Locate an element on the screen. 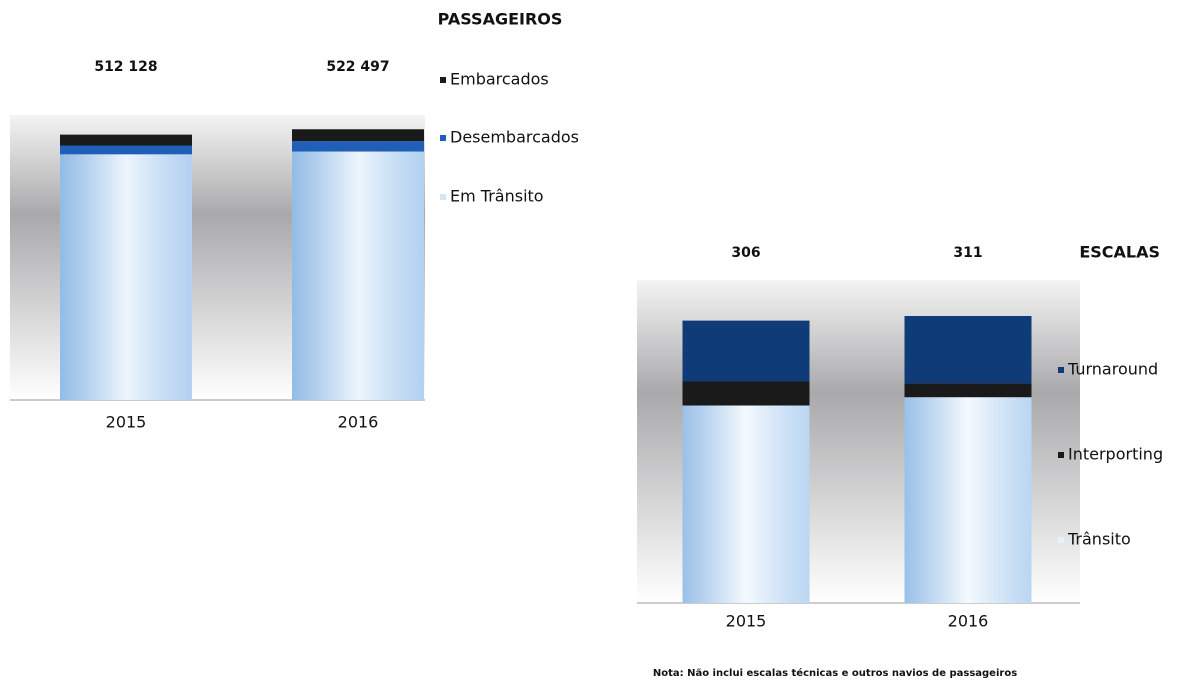 Image resolution: width=1177 pixels, height=680 pixels. total-label: 512 128 is located at coordinates (125, 67).